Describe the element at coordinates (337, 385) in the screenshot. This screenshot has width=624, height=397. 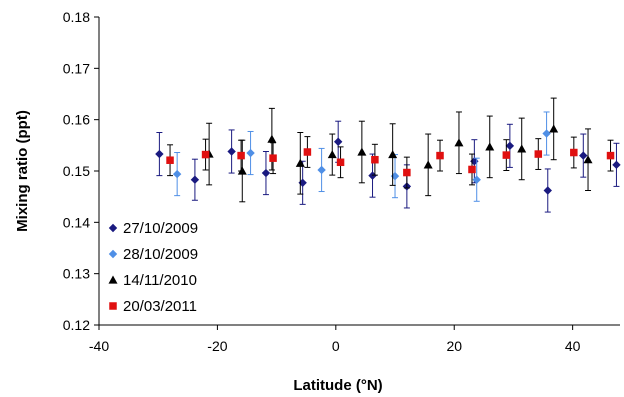
I see `x-axis-title: Latitude (°N)` at that location.